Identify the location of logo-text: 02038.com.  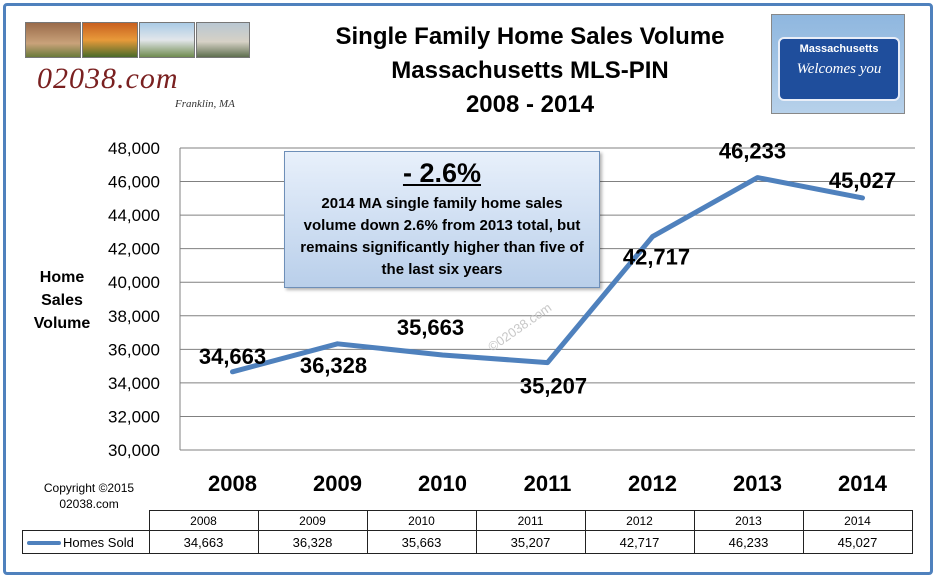
(108, 78).